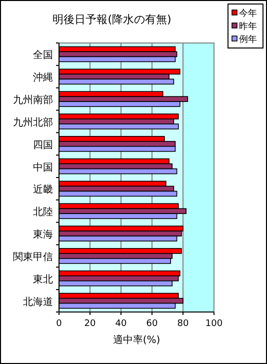 This screenshot has width=267, height=364. What do you see at coordinates (33, 100) in the screenshot?
I see `y-tick-label: 九州南部` at bounding box center [33, 100].